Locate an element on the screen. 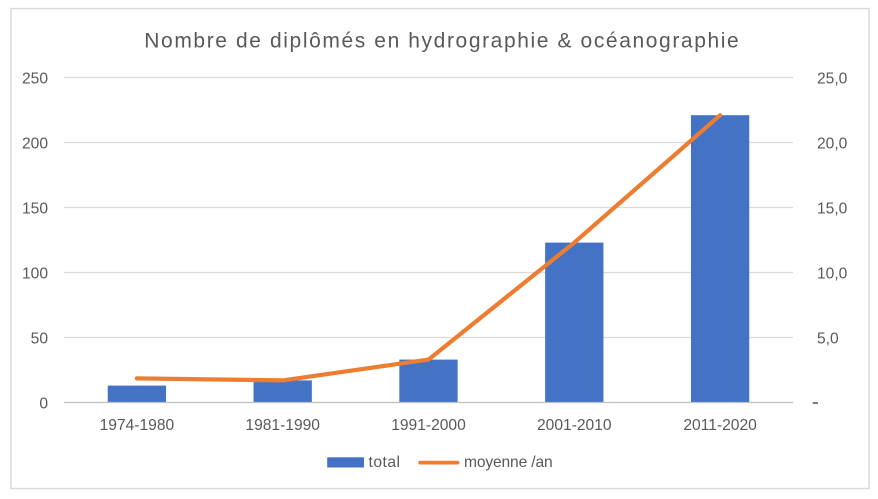 The image size is (878, 499). svg-text: 2011-2020 is located at coordinates (720, 425).